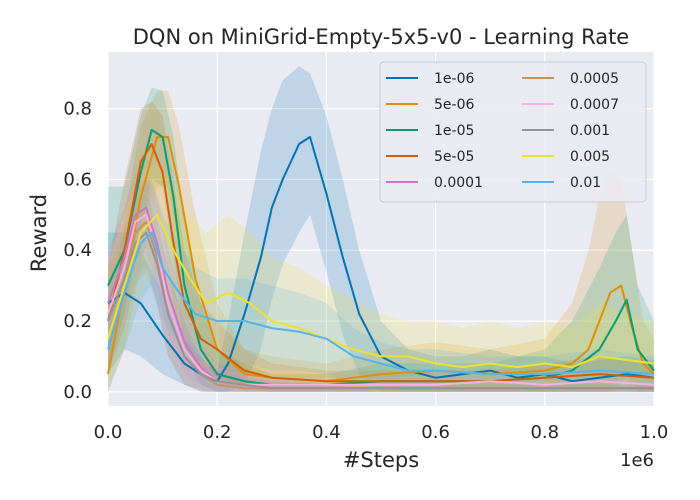 This screenshot has height=500, width=700. I want to click on legend-label: 0.01, so click(585, 183).